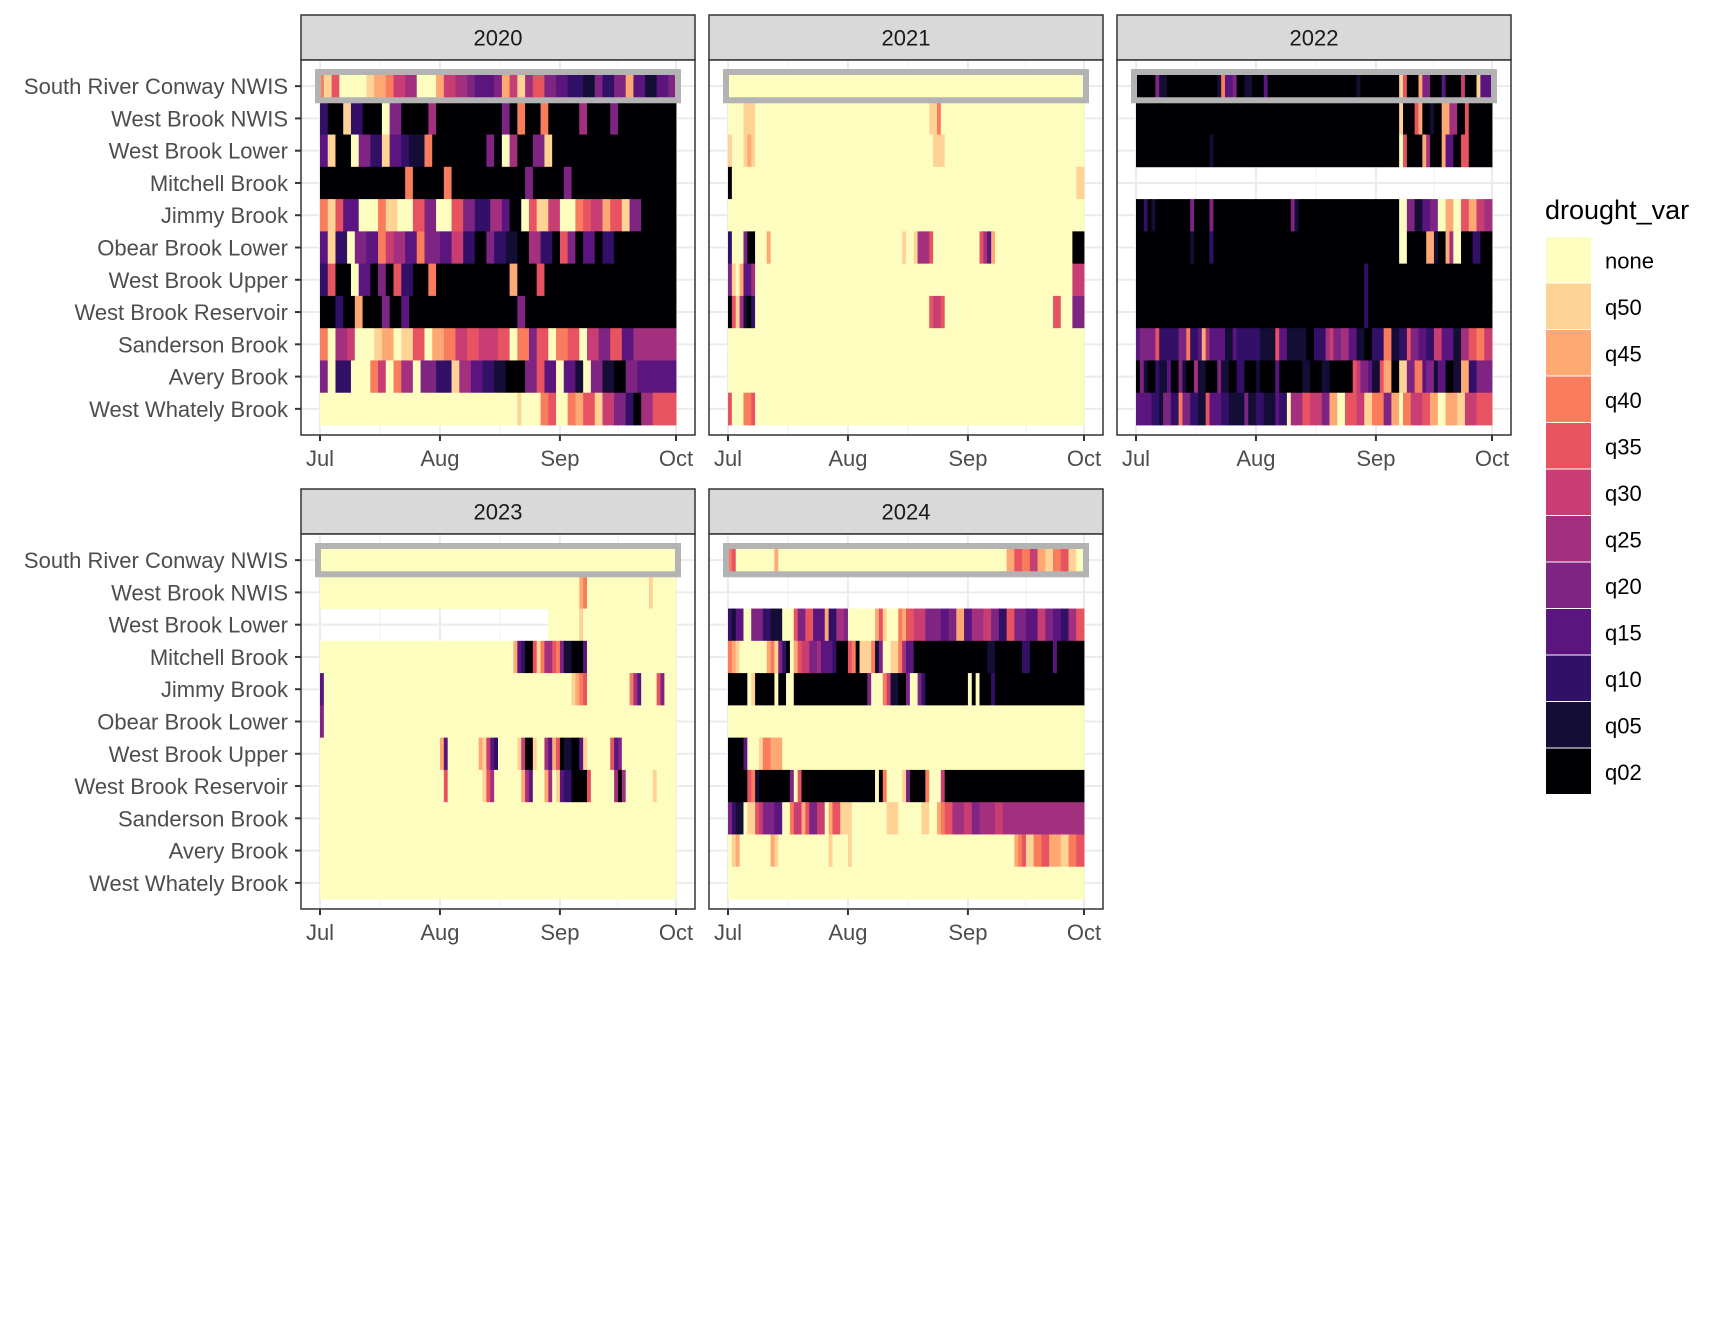 This screenshot has height=1344, width=1728. I want to click on x-tick-label: Aug, so click(439, 458).